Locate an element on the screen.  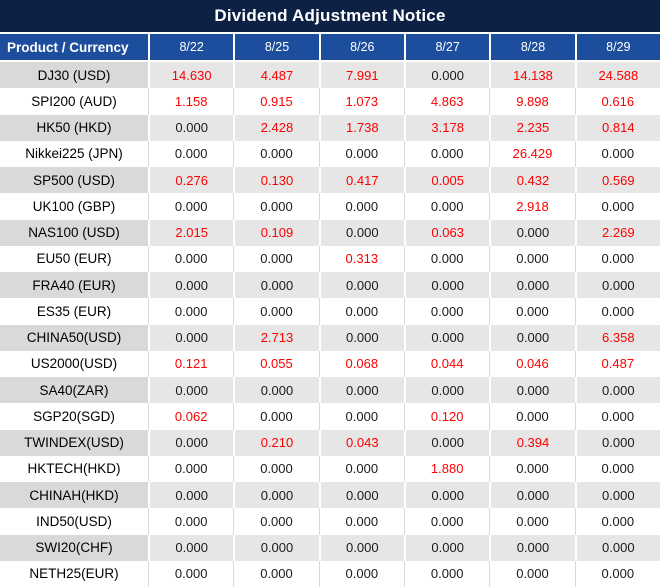
product-cell: IND50(USD) is located at coordinates (74, 521).